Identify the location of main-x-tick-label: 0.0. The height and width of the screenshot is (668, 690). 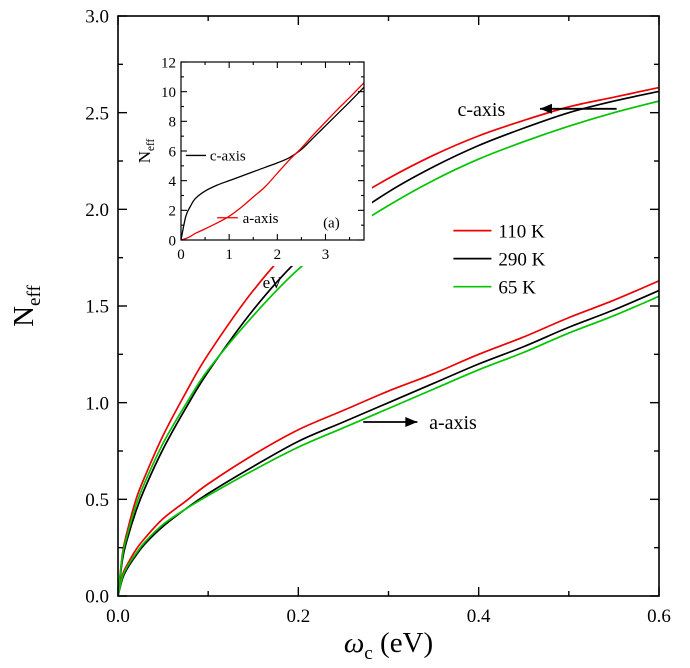
(118, 616).